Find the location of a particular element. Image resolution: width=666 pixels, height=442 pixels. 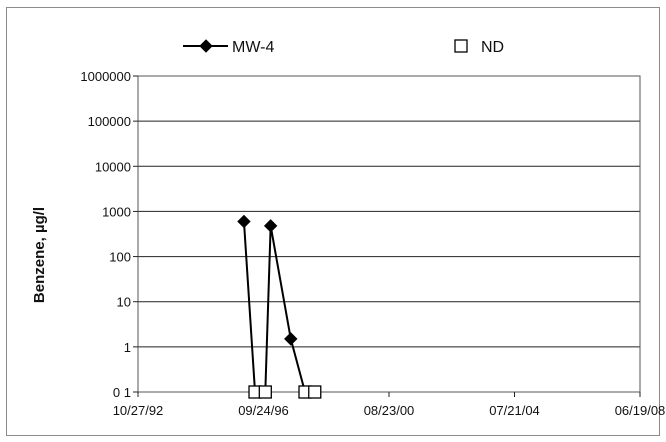

y-tick-label: 10 is located at coordinates (124, 302).